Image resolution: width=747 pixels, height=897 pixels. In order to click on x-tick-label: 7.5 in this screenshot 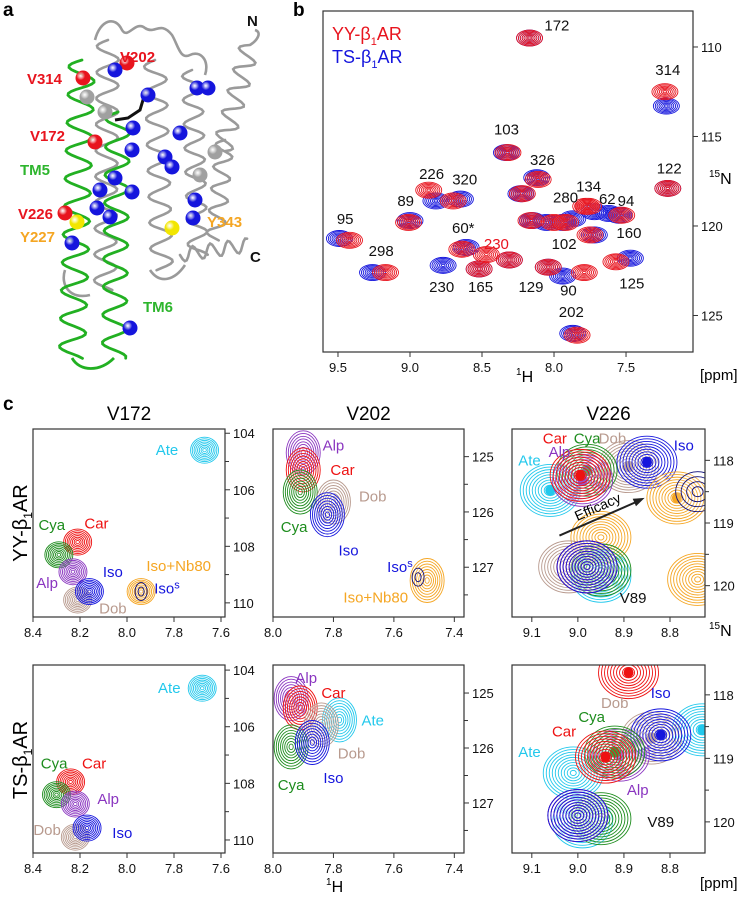, I will do `click(626, 367)`.